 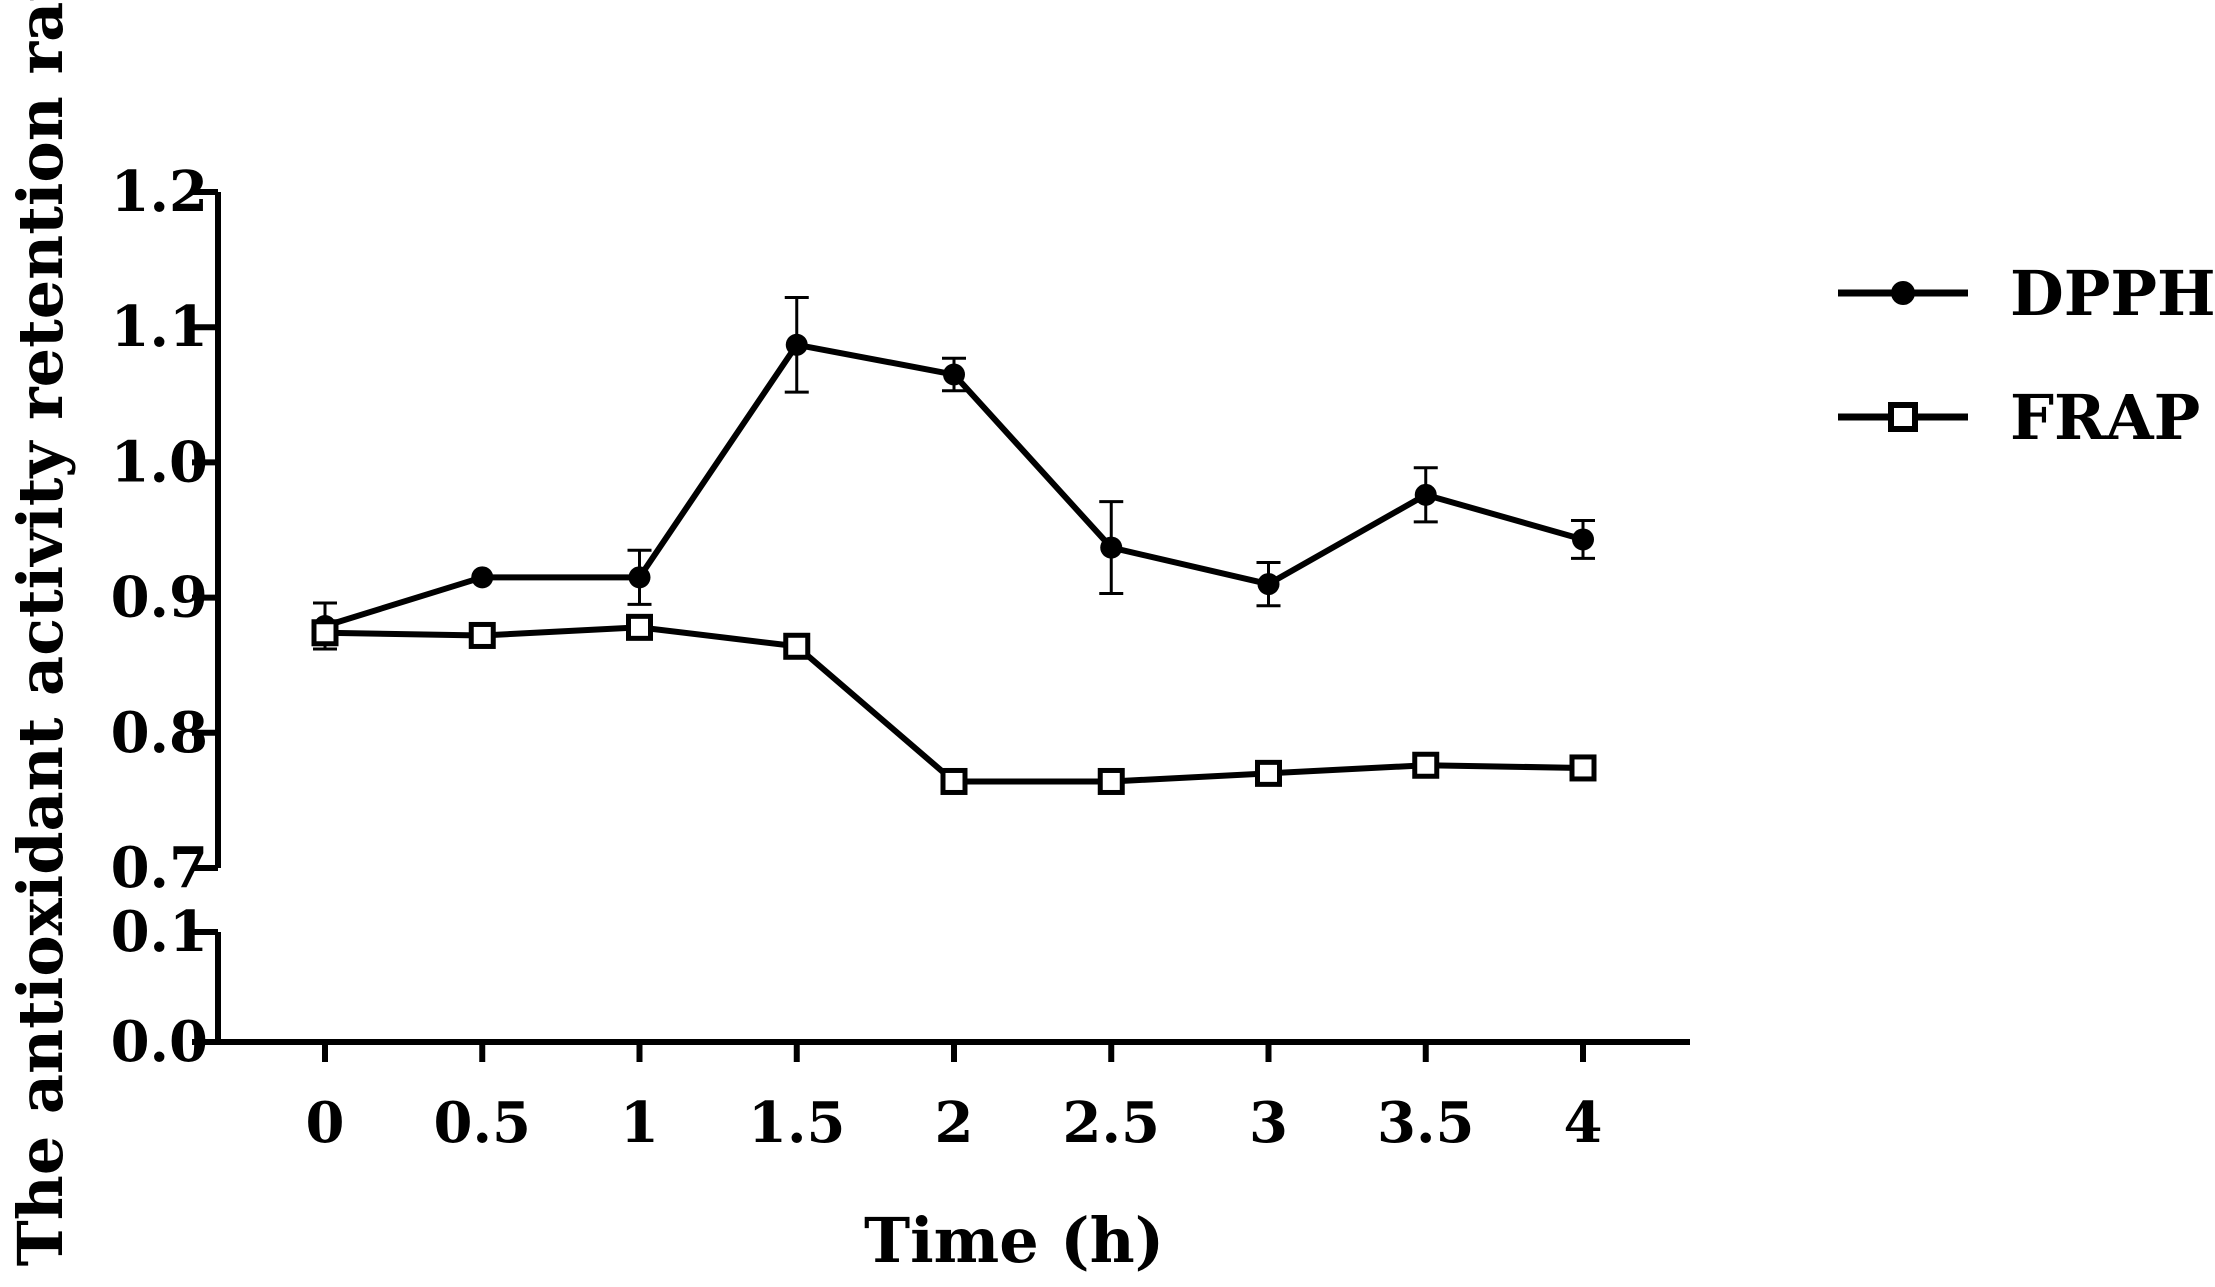 I want to click on x-tick-label: 0, so click(x=325, y=1123).